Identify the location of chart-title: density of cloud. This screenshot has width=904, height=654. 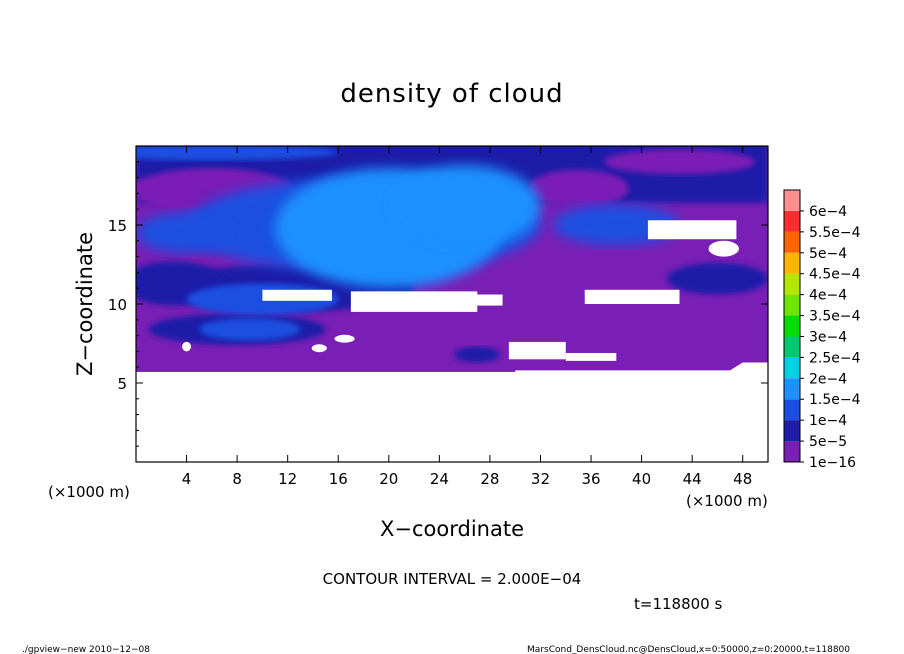
(451, 94).